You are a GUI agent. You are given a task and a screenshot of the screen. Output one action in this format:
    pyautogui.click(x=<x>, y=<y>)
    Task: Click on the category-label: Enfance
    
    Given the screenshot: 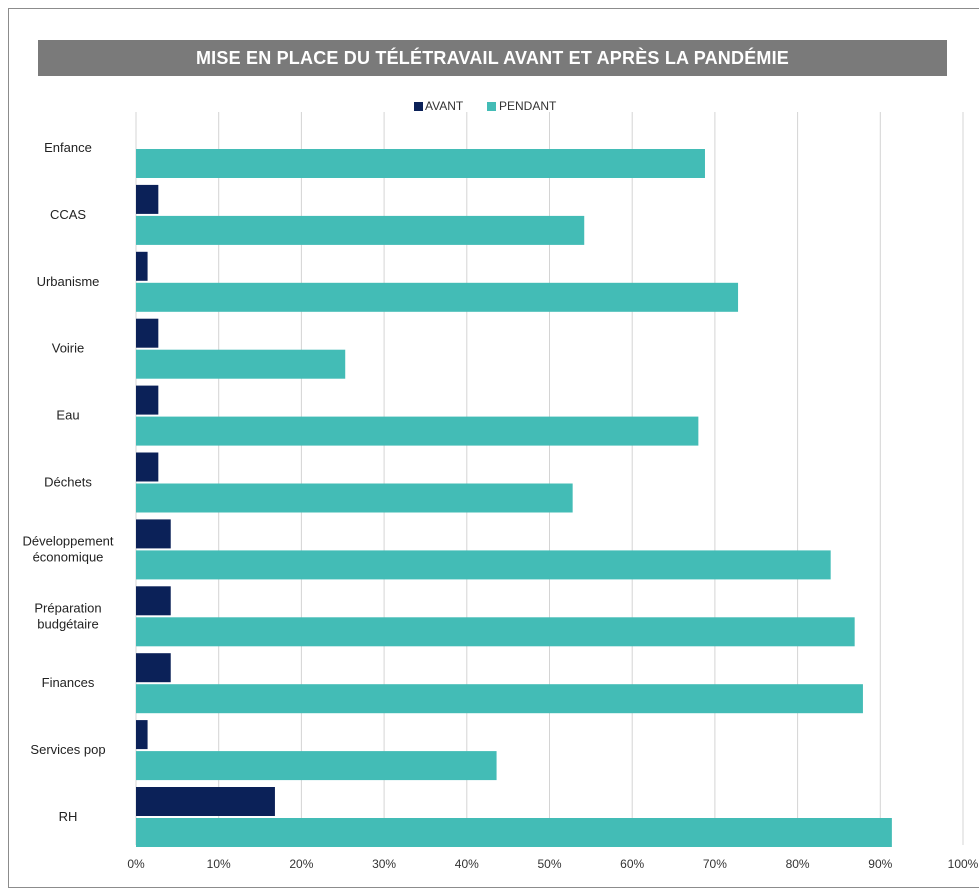 What is the action you would take?
    pyautogui.click(x=68, y=147)
    